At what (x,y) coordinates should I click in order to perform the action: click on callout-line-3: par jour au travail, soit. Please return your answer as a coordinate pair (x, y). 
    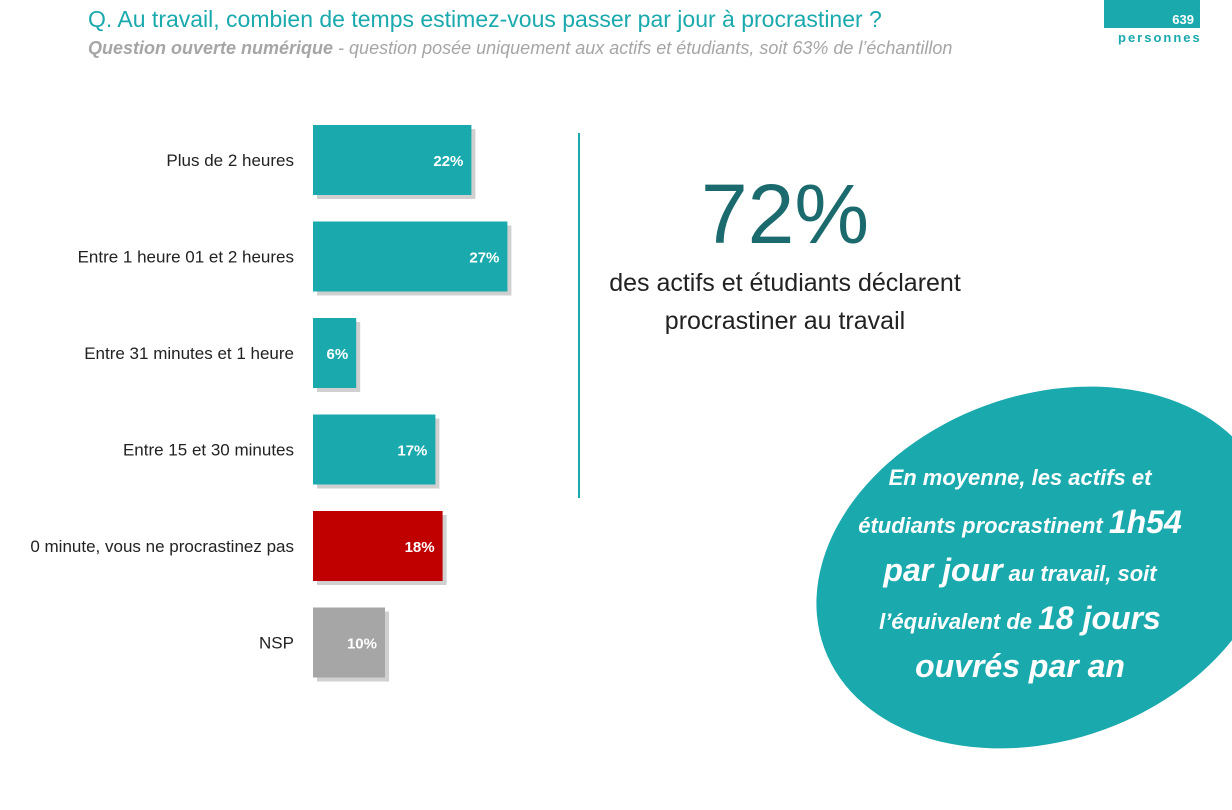
    Looking at the image, I should click on (1020, 572).